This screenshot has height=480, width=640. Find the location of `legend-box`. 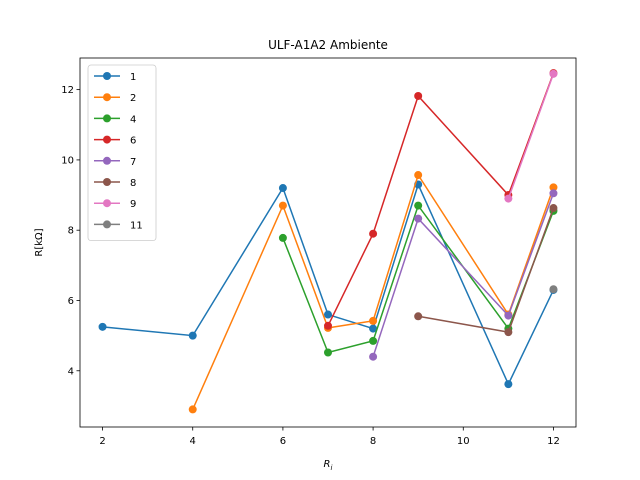

legend-box is located at coordinates (122, 153).